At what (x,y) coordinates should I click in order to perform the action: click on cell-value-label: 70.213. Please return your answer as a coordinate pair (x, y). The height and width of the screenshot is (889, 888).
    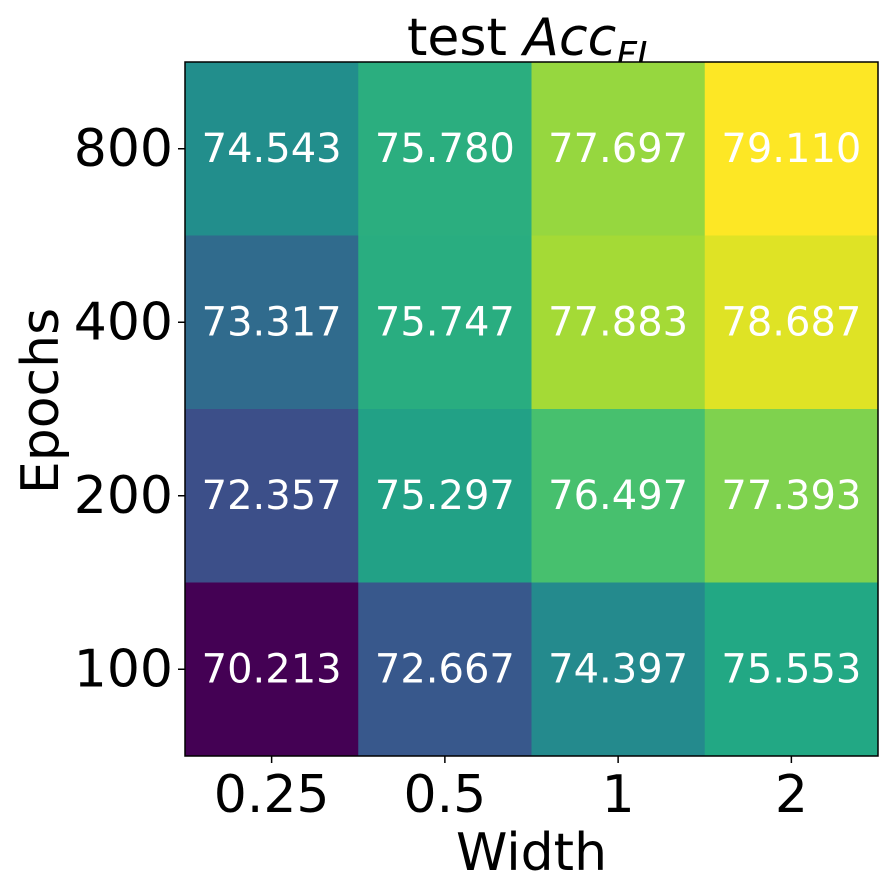
    Looking at the image, I should click on (272, 669).